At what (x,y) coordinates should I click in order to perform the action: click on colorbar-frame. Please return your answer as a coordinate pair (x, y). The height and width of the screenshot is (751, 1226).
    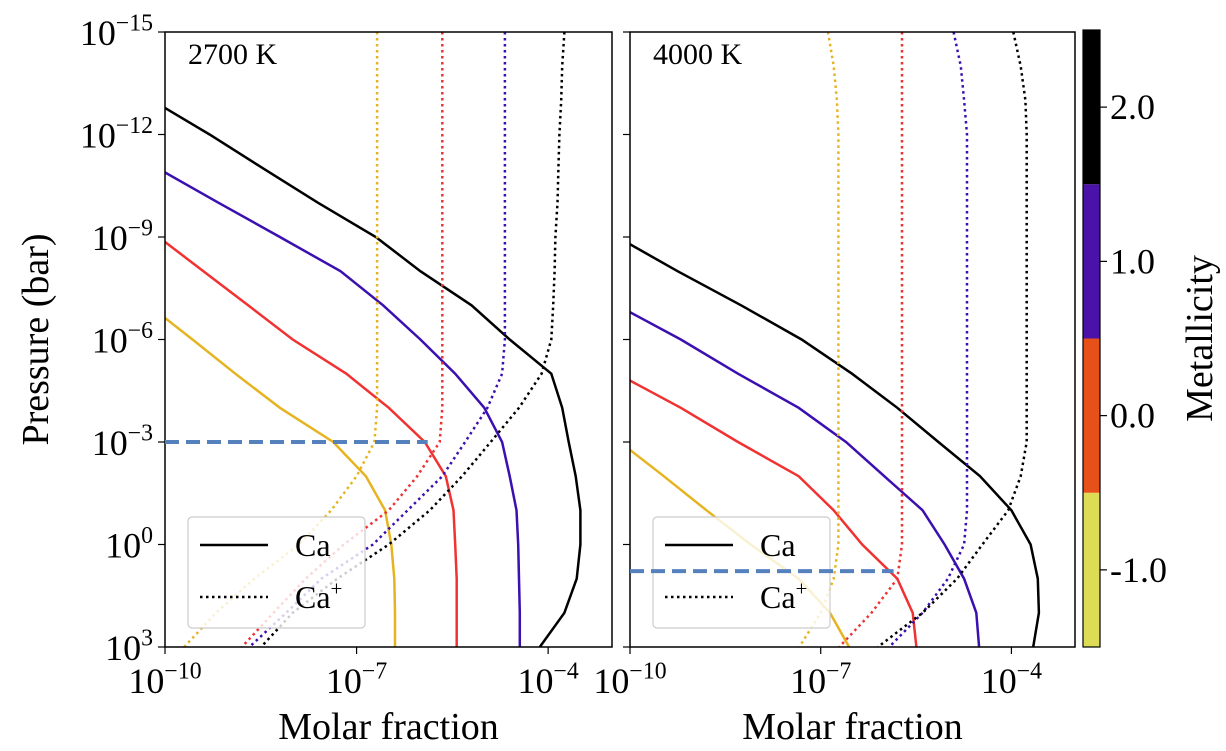
    Looking at the image, I should click on (1091, 338).